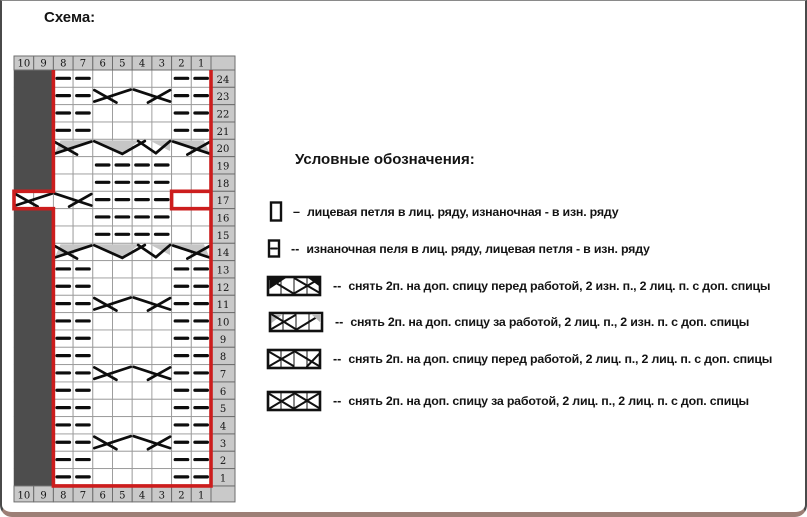 Image resolution: width=807 pixels, height=517 pixels. I want to click on knit-stitch-icon, so click(276, 212).